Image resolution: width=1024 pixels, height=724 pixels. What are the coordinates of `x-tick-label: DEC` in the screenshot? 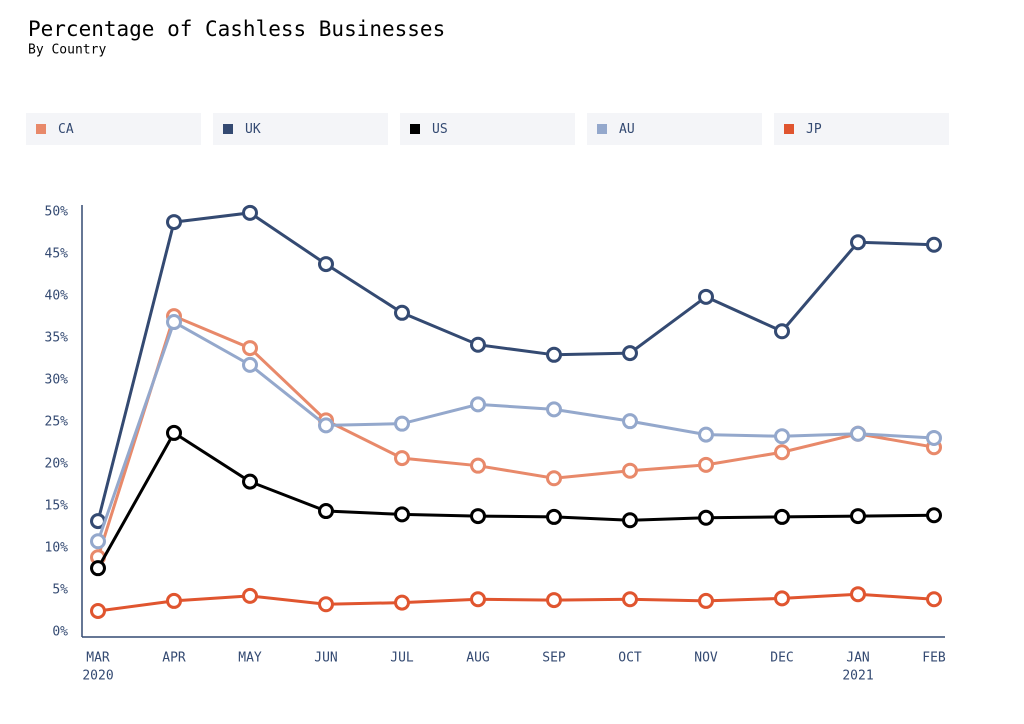 It's located at (781, 658).